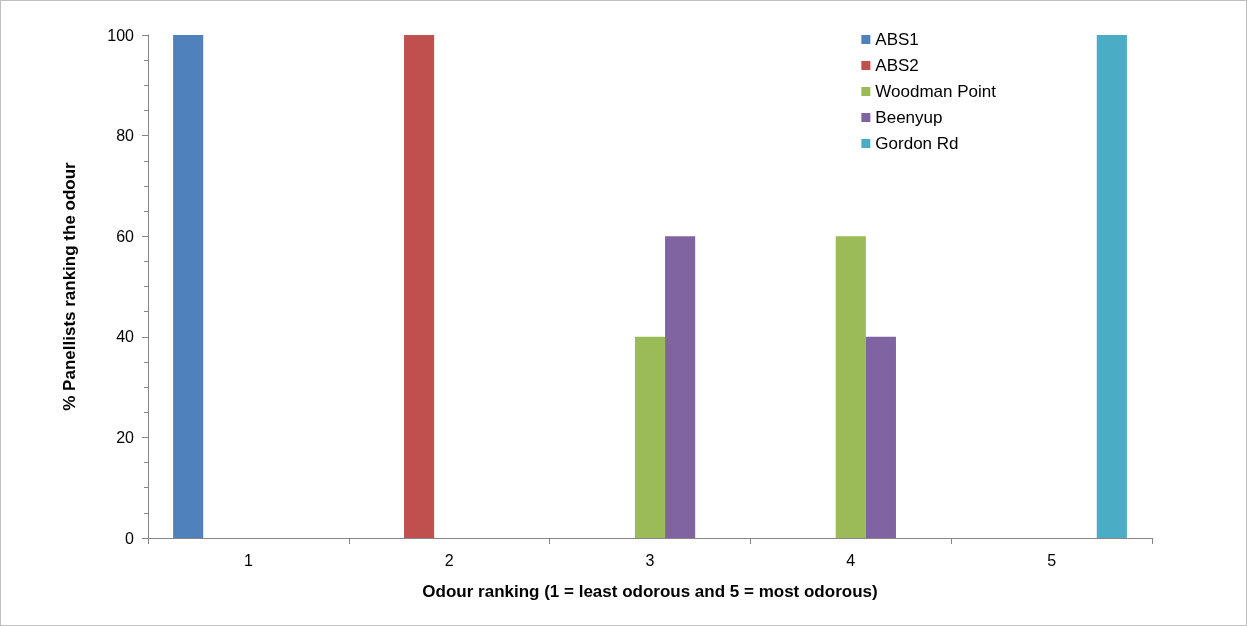 This screenshot has height=626, width=1247. I want to click on legend-label: ABS2, so click(897, 65).